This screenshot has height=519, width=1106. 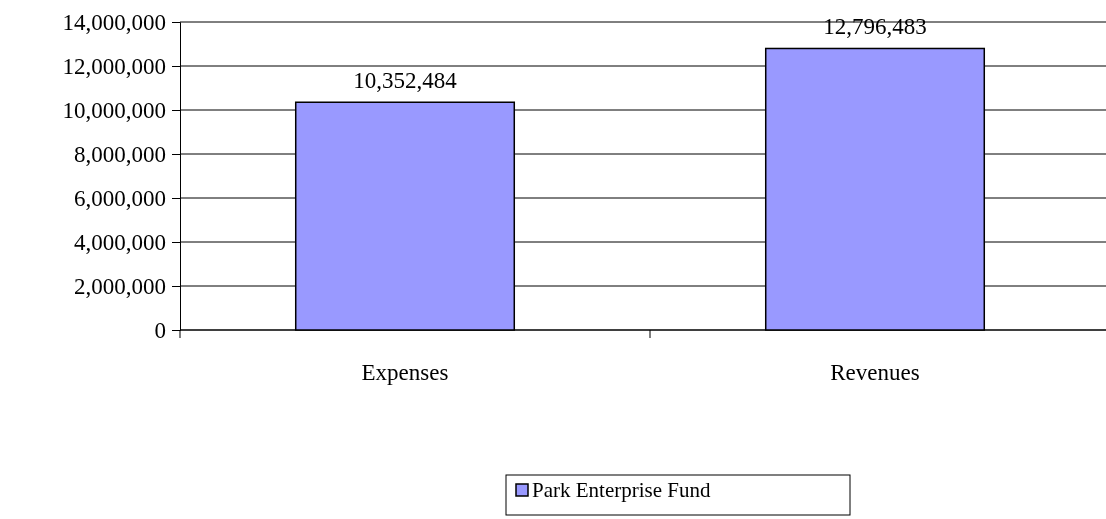 I want to click on y-tick-label: 4,000,000, so click(x=120, y=242).